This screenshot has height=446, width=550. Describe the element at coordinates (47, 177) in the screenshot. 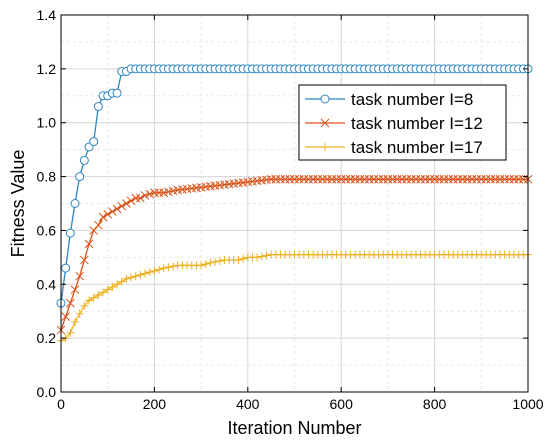

I see `y-tick-label: 0.8` at that location.